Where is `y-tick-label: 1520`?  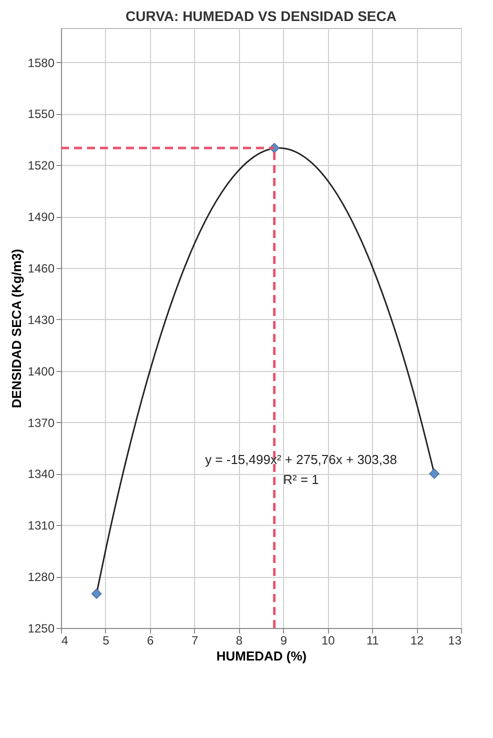 y-tick-label: 1520 is located at coordinates (41, 165).